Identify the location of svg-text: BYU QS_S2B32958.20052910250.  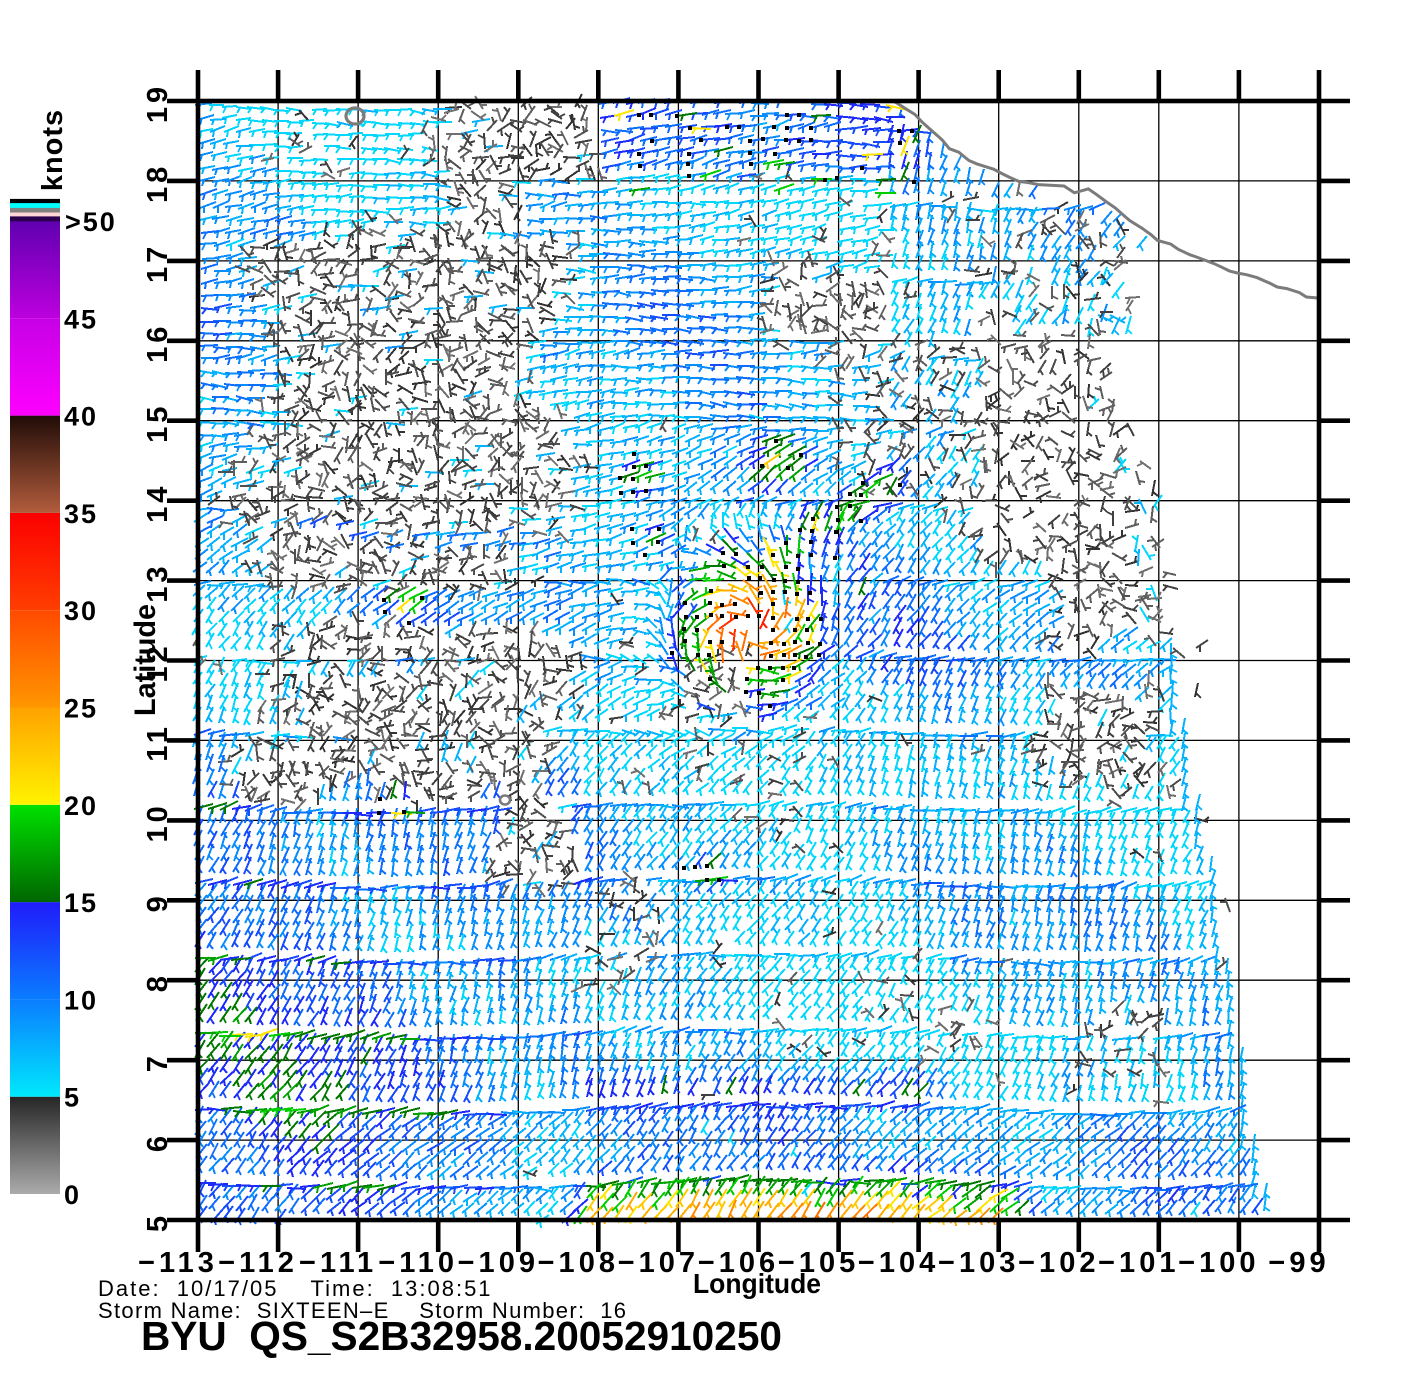
(461, 1336).